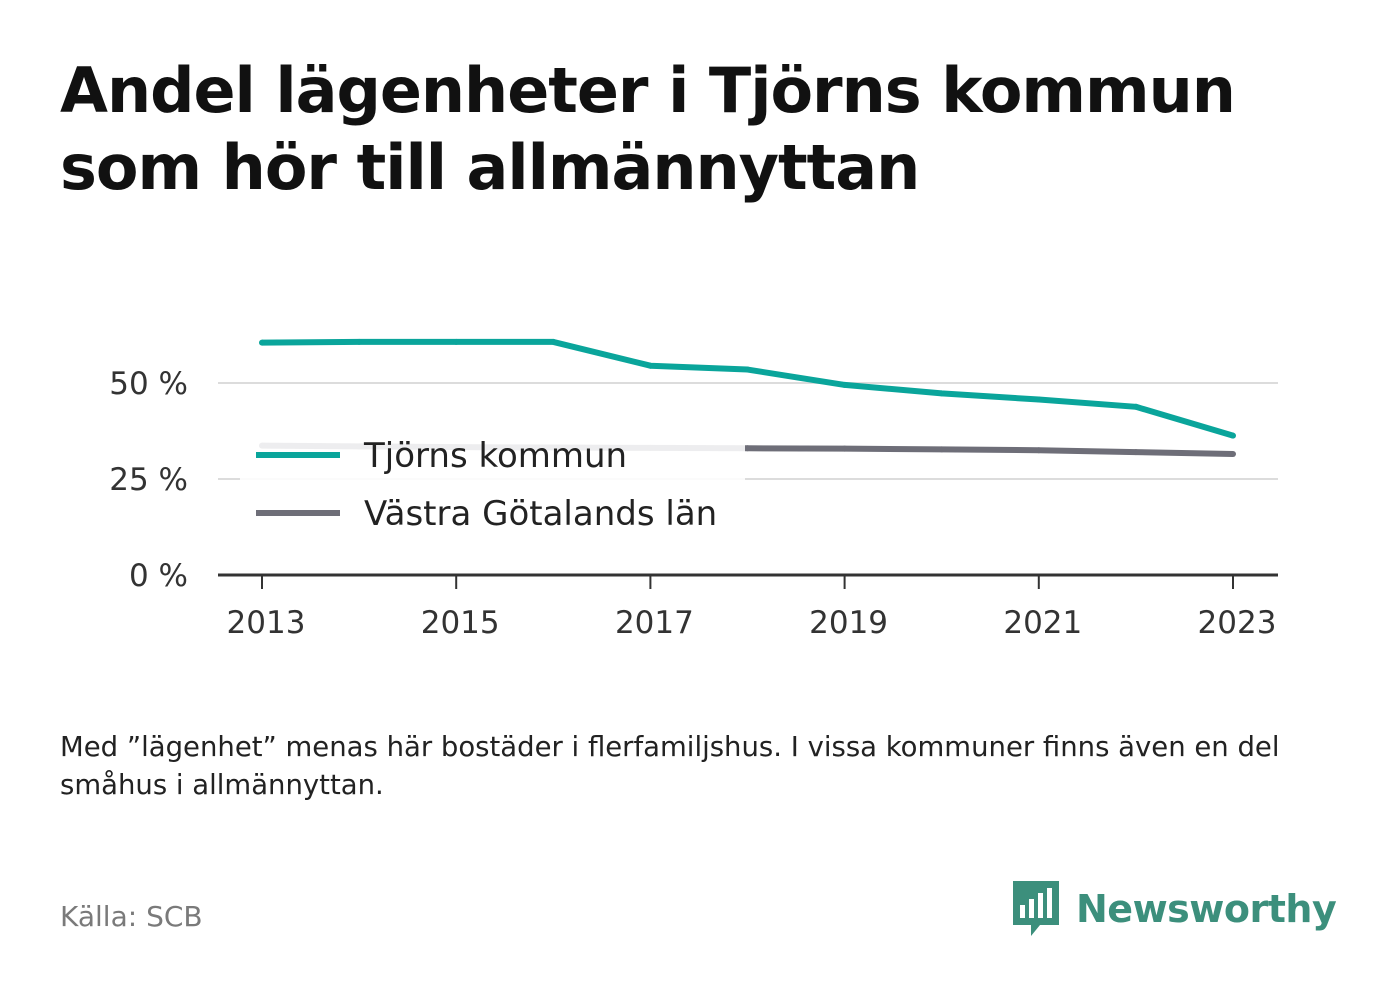 The height and width of the screenshot is (999, 1382). Describe the element at coordinates (748, 607) in the screenshot. I see `x-axis: 2013 2015 2017 2019 2021 2023` at that location.